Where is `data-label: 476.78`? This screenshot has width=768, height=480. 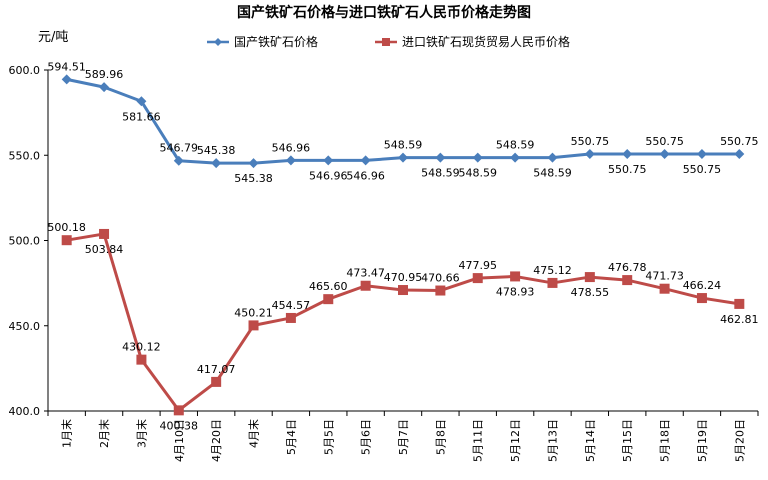 data-label: 476.78 is located at coordinates (627, 267).